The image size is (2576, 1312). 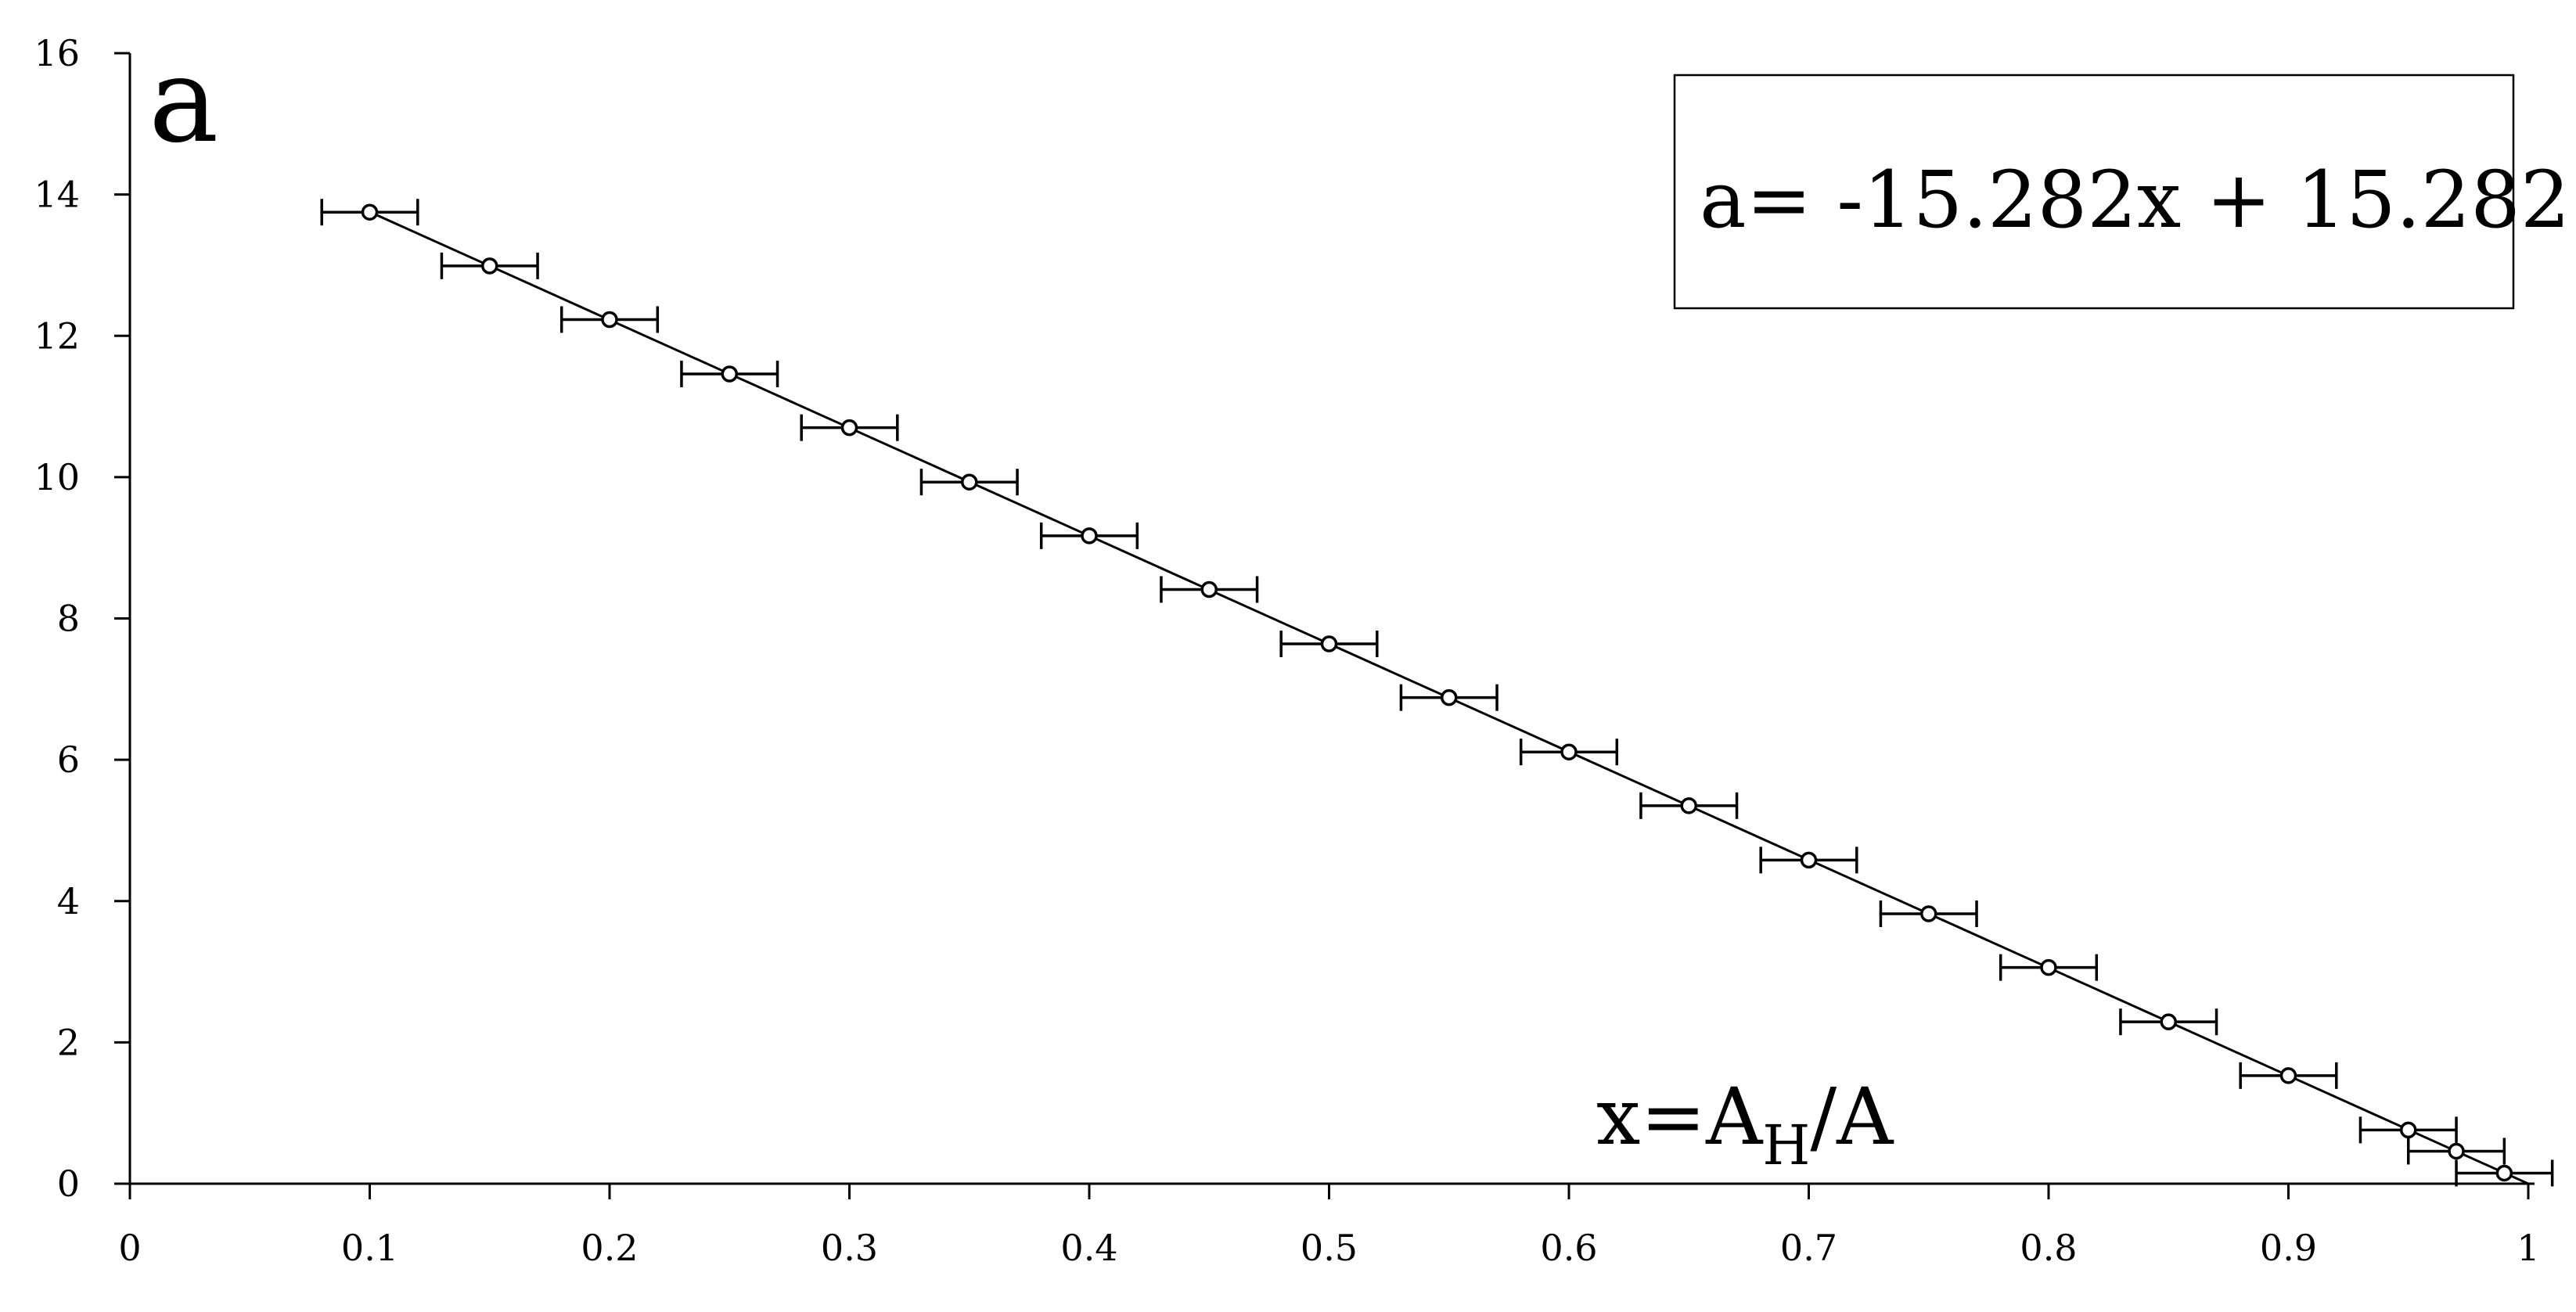 I want to click on x-axis-label-tail: /A, so click(x=1852, y=1117).